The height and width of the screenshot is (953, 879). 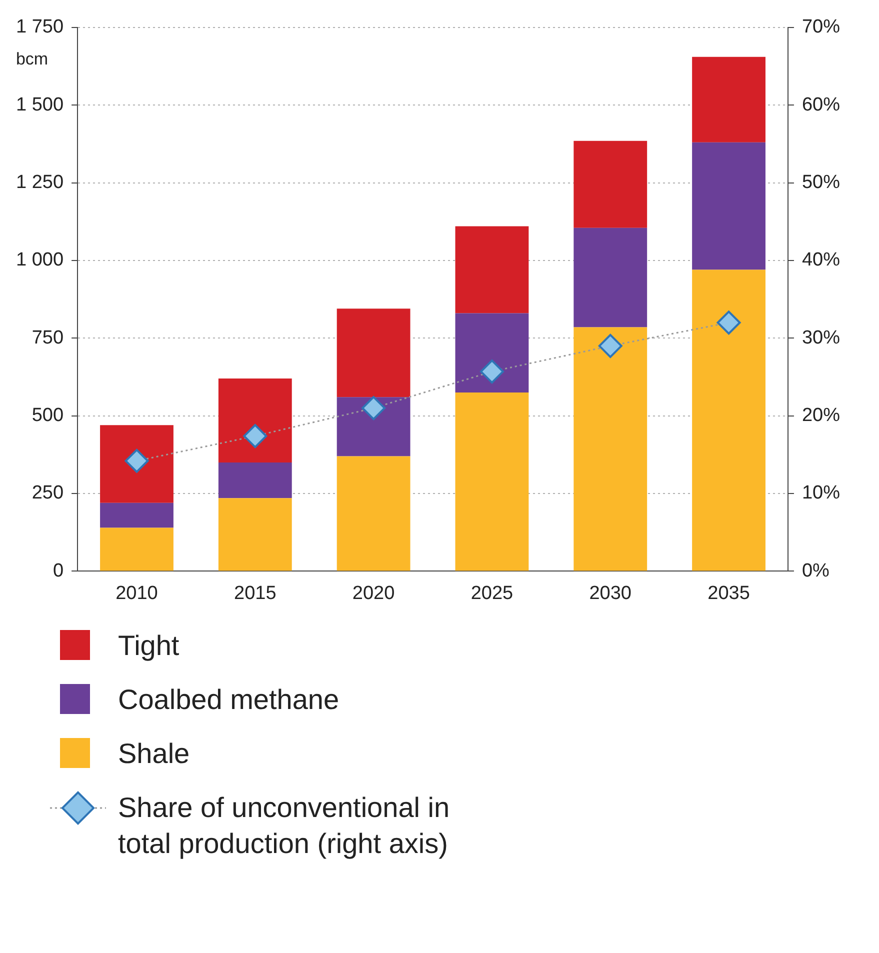 I want to click on y-tick-label: 500, so click(x=48, y=415).